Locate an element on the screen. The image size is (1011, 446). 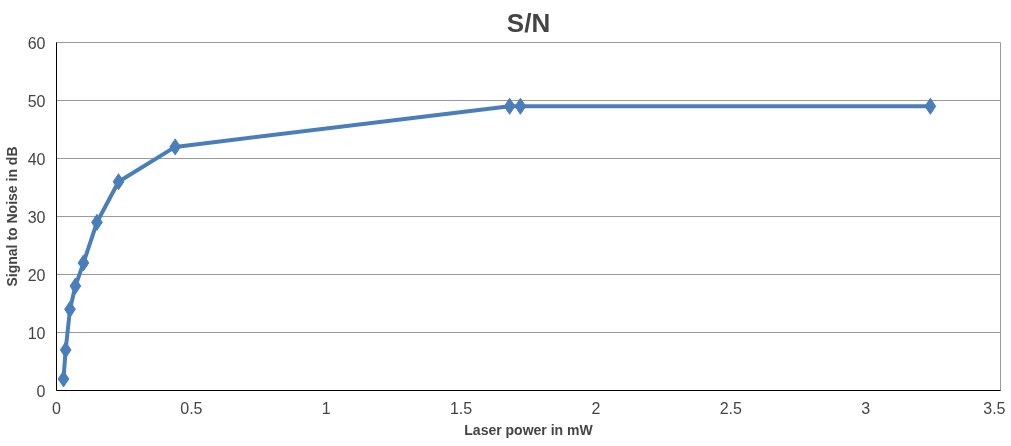
y-axis-title: Signal to Noise in dB is located at coordinates (11, 216).